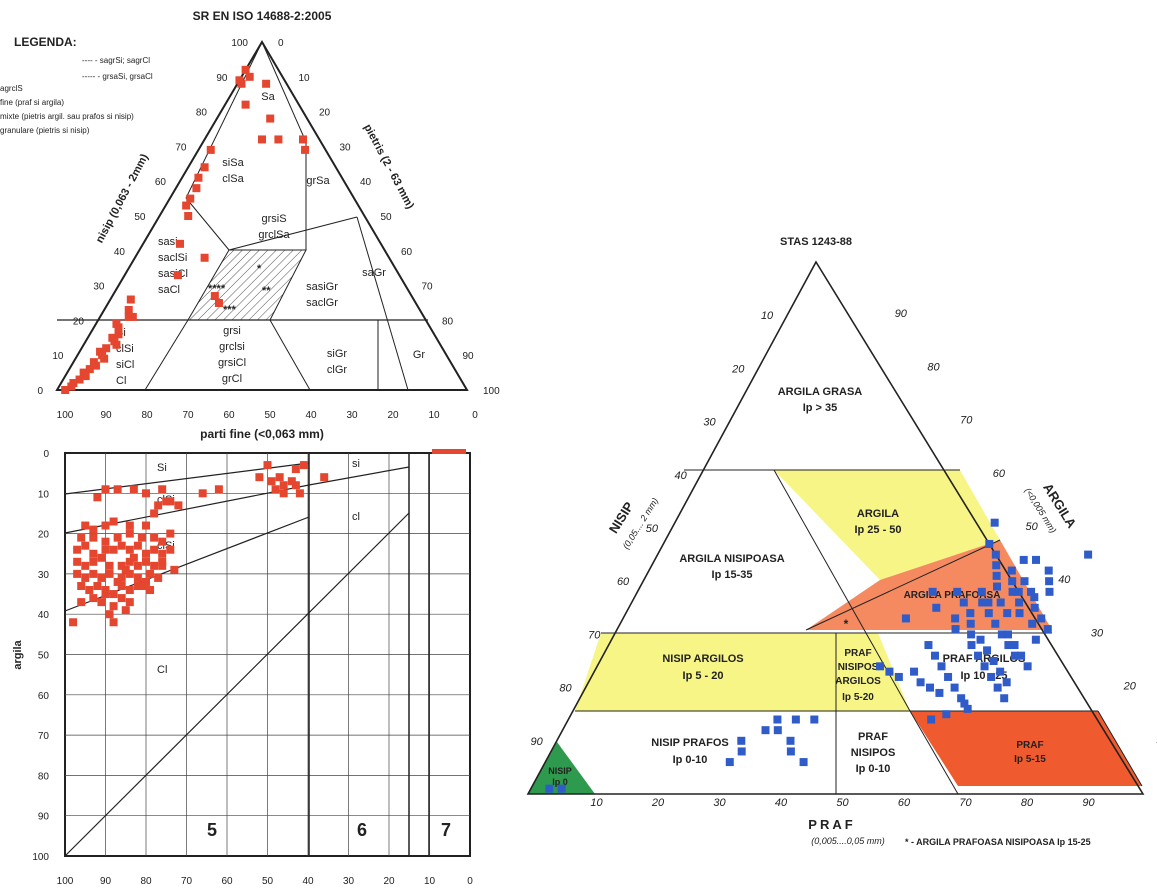 This screenshot has width=1157, height=889. What do you see at coordinates (11, 88) in the screenshot?
I see `legend-entry-1: agrclS` at bounding box center [11, 88].